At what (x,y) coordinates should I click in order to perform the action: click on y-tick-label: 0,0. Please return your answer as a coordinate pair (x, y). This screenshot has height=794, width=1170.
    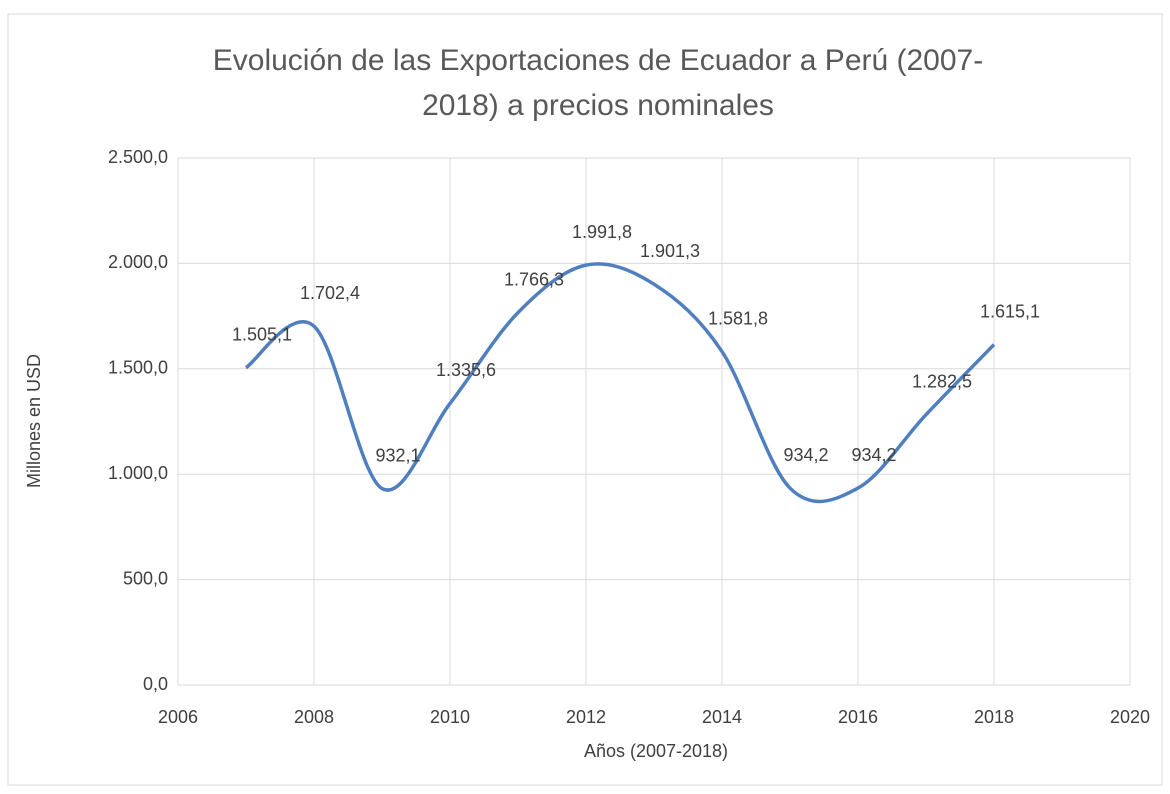
    Looking at the image, I should click on (155, 684).